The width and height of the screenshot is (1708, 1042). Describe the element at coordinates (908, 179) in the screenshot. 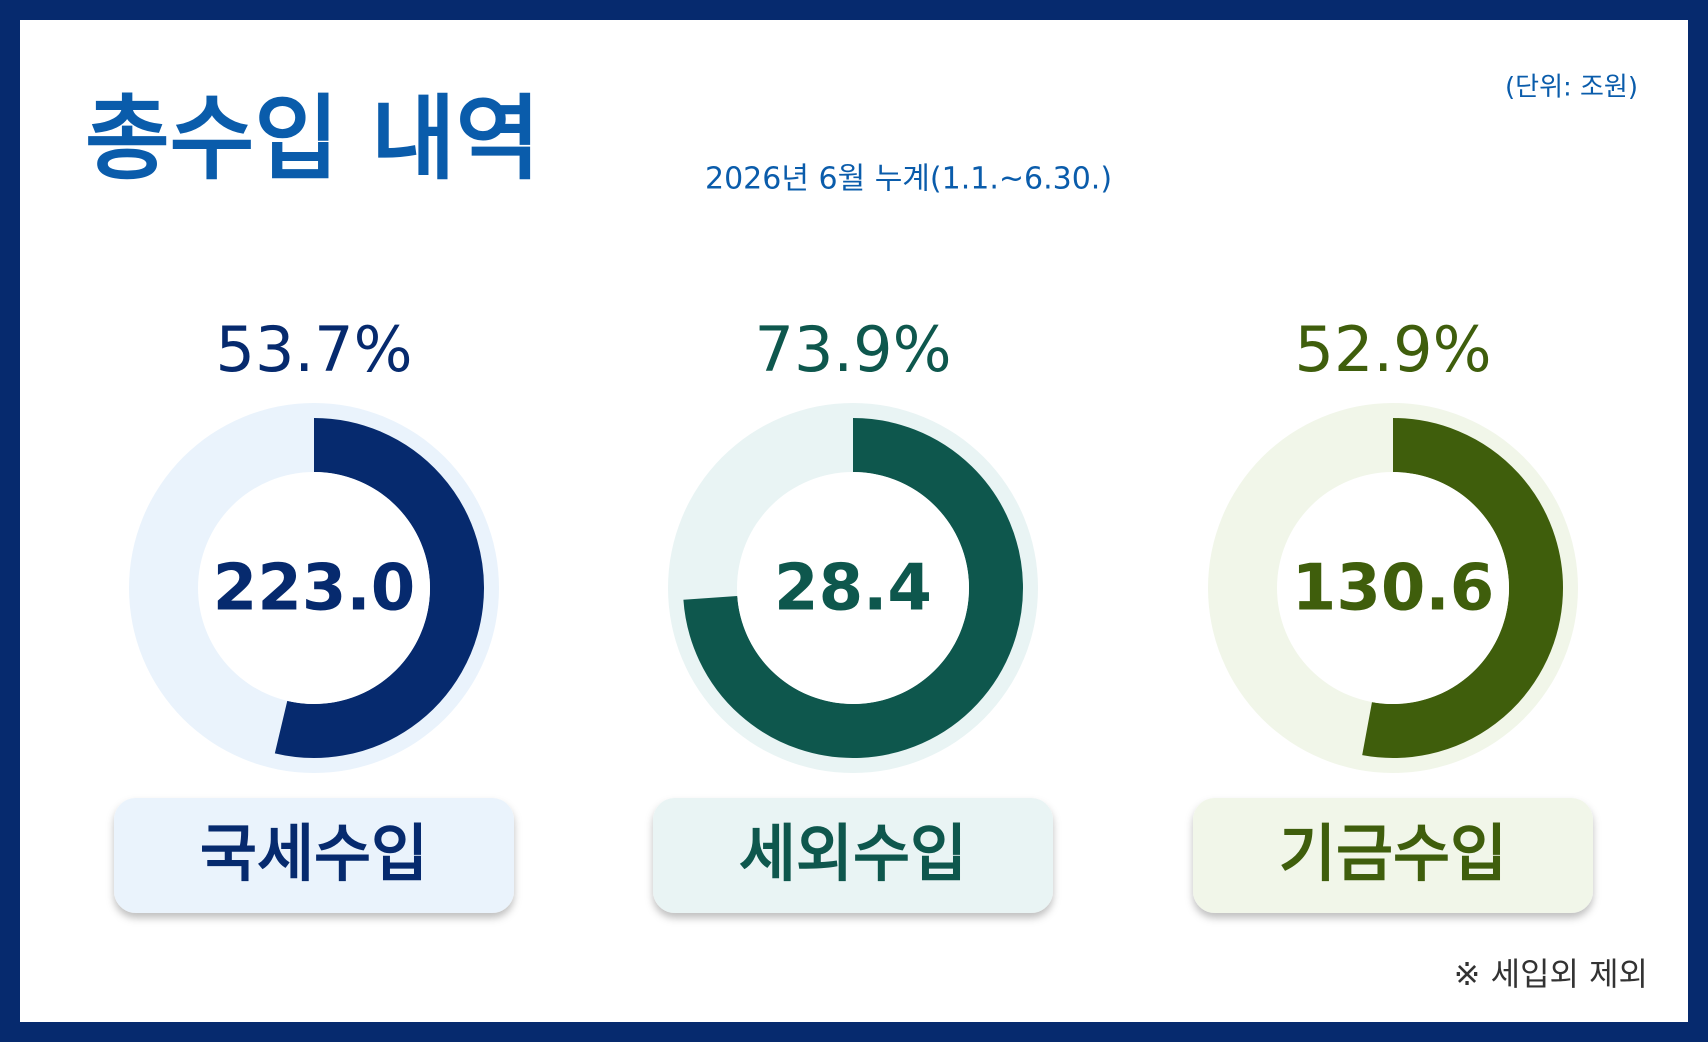

I see `subtitle: 2026년 6월 누계(1.1.~6.30.)` at that location.